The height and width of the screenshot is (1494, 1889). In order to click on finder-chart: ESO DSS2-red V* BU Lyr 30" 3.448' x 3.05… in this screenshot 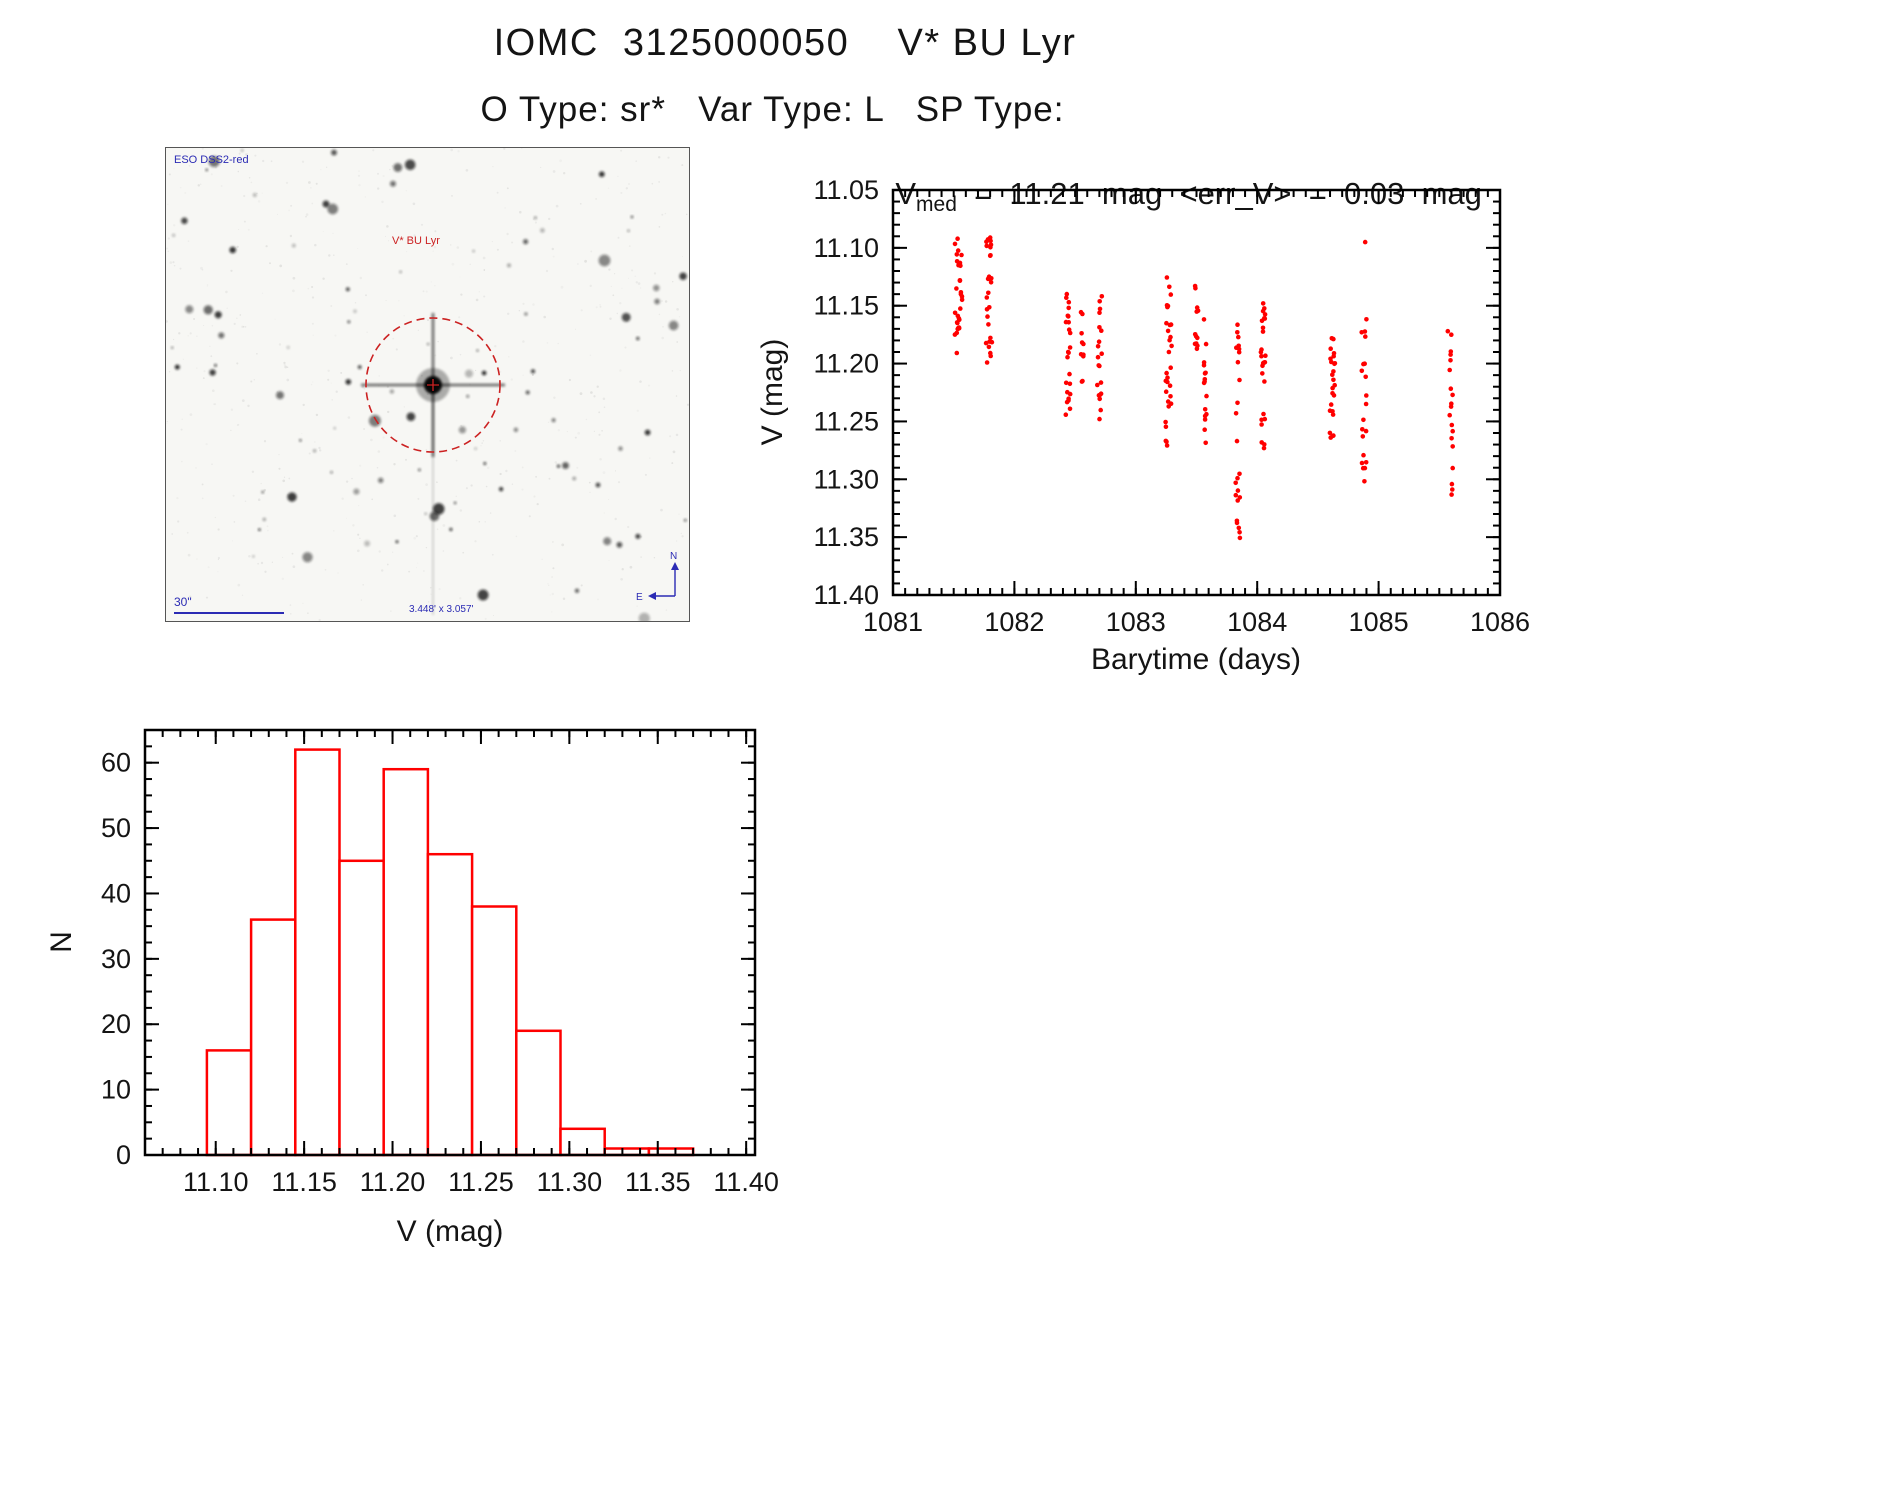, I will do `click(427, 384)`.